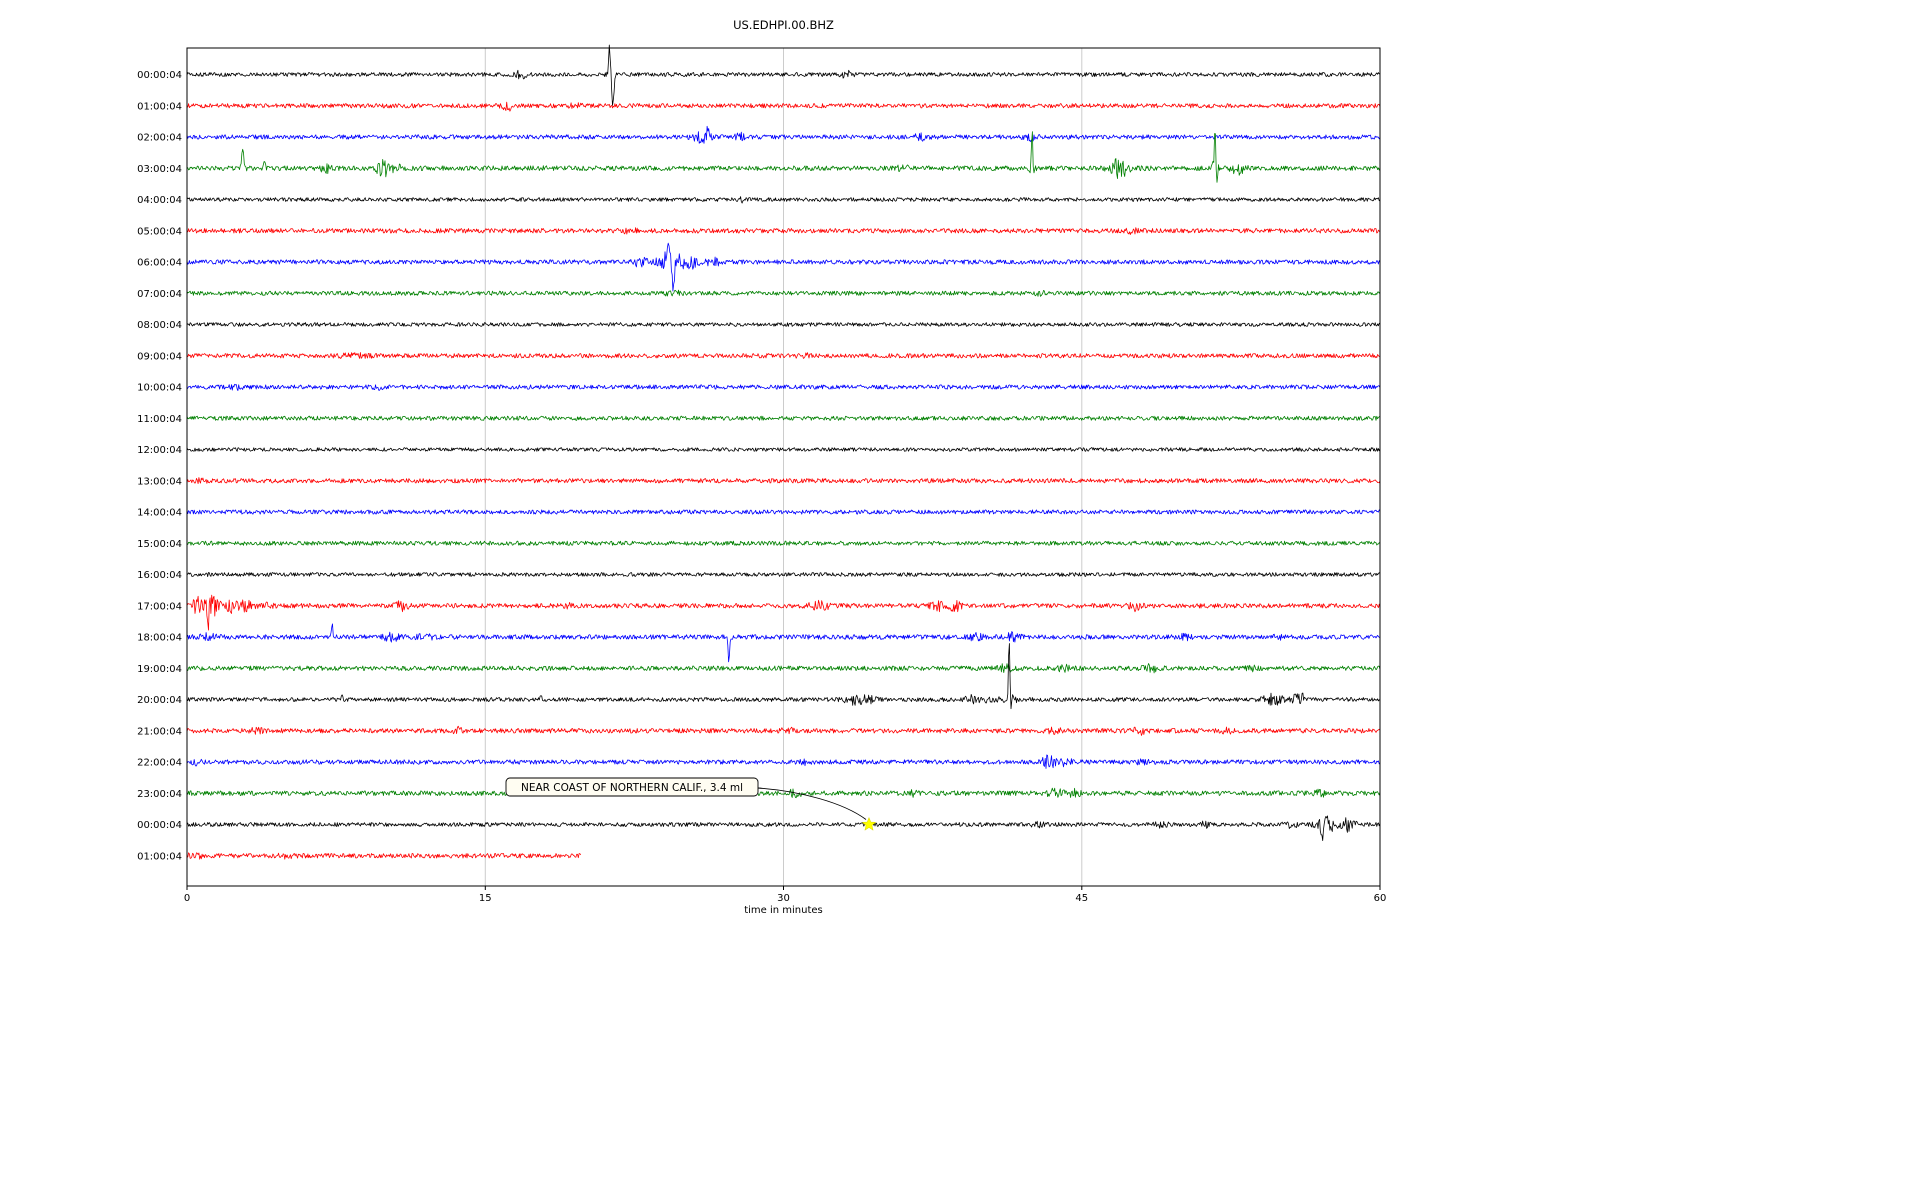 The height and width of the screenshot is (1200, 1920). Describe the element at coordinates (869, 823) in the screenshot. I see `event-star-marker` at that location.